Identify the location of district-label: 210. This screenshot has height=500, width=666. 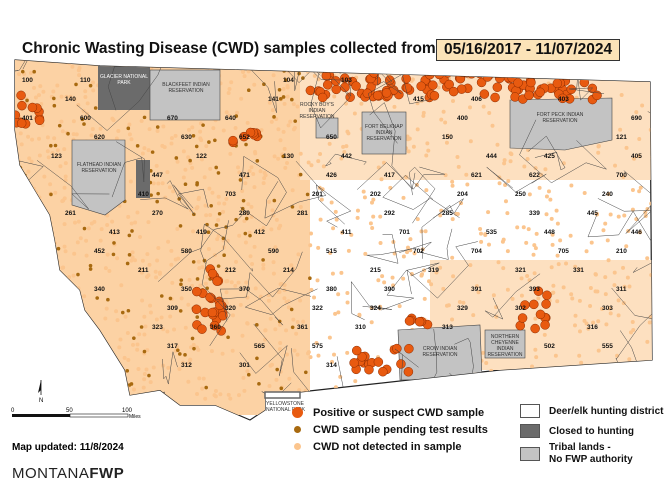
(621, 251).